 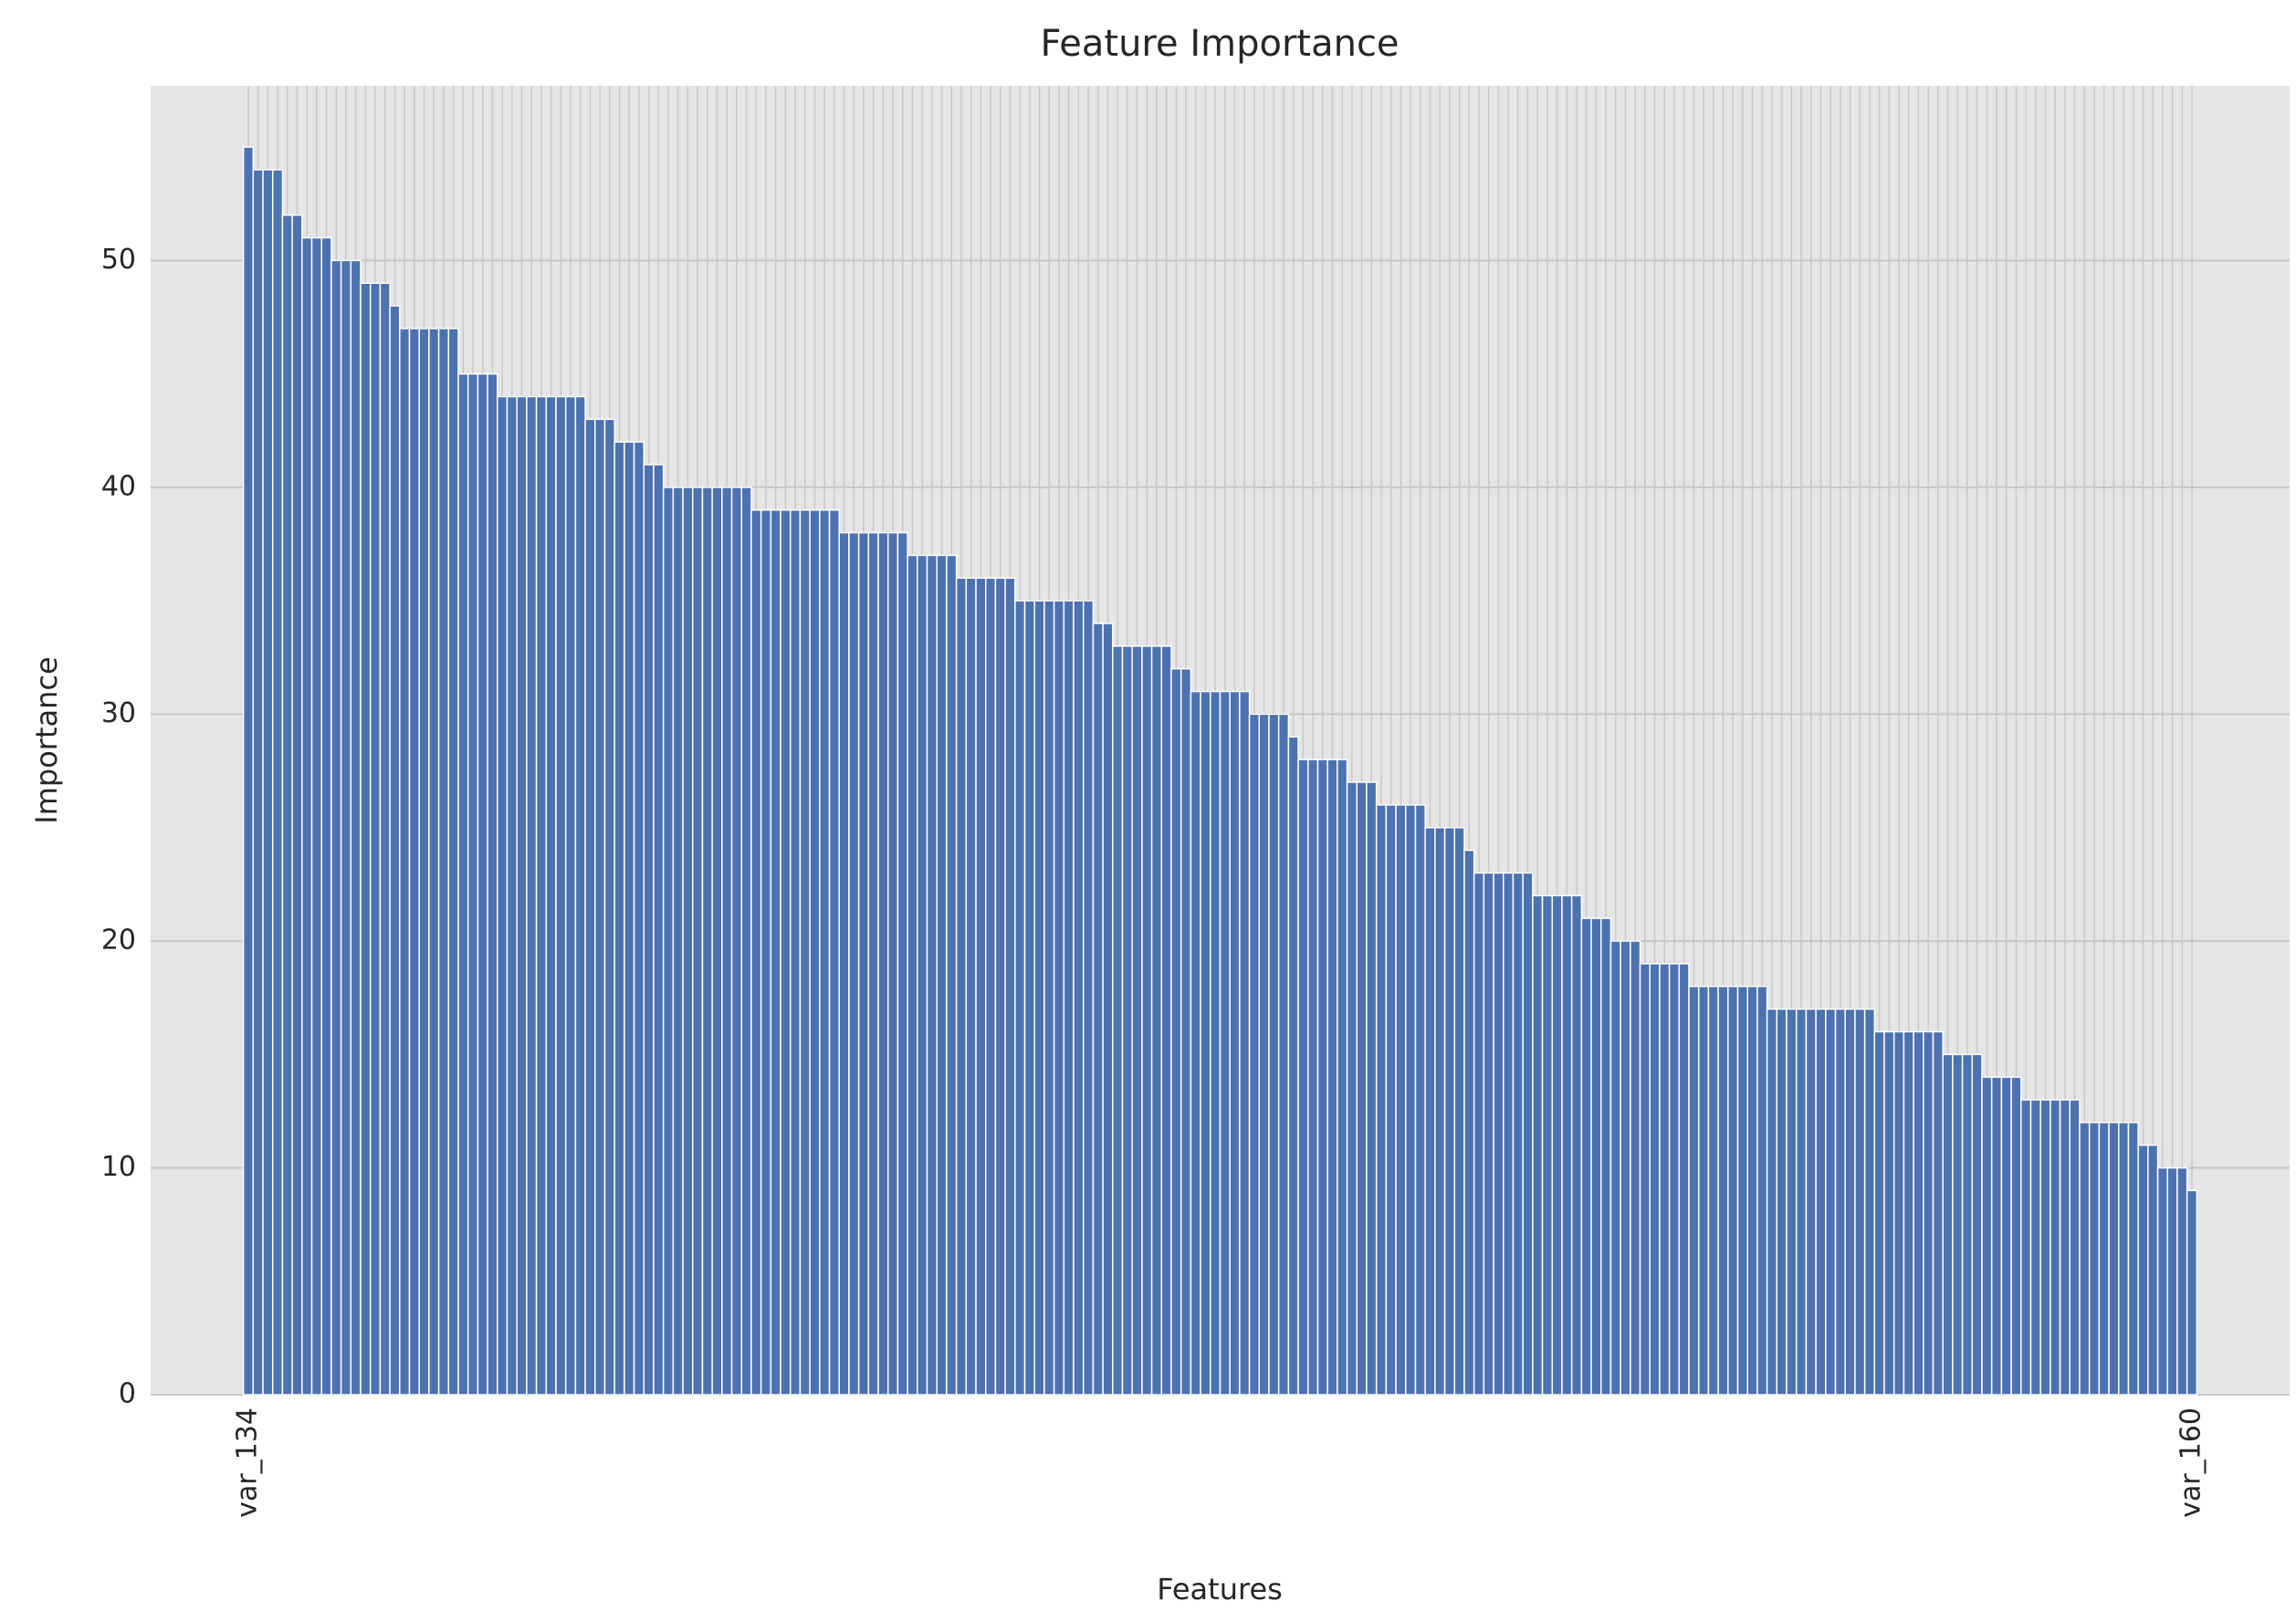 I want to click on x-tick-label: var_134, so click(x=247, y=1462).